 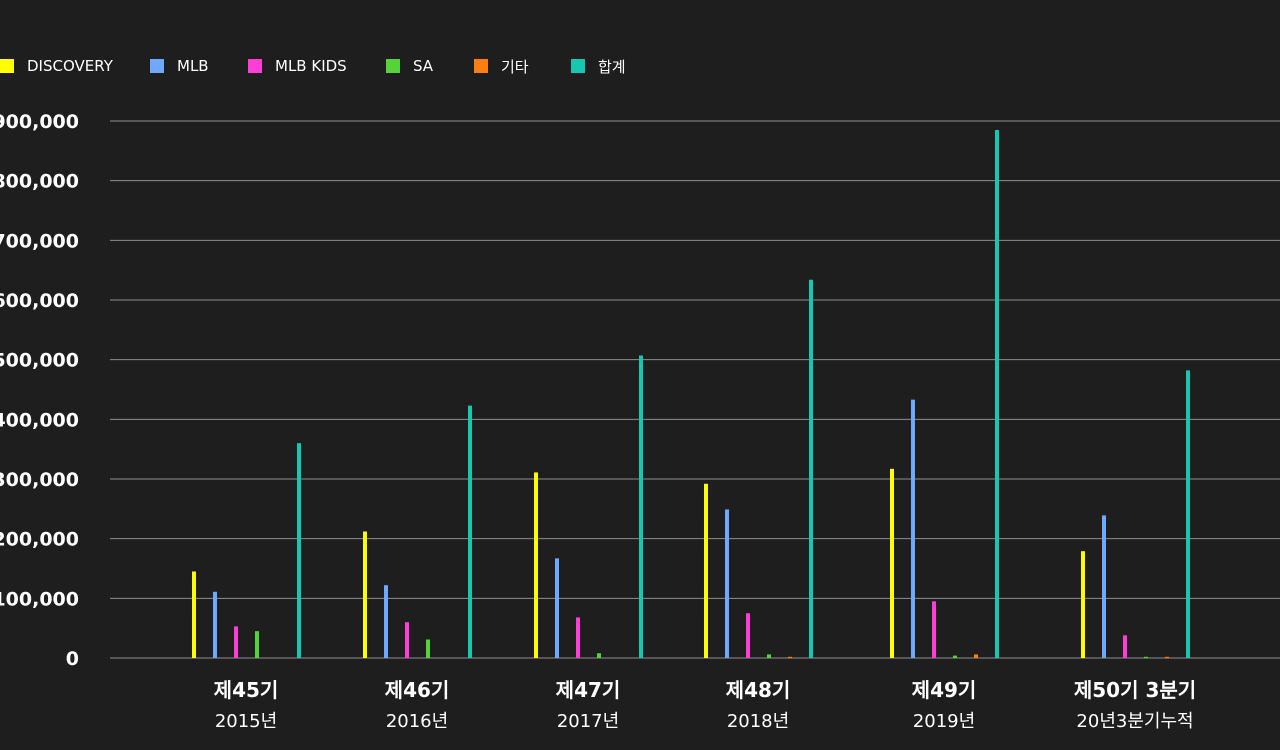 I want to click on legend-label: DISCOVERY, so click(x=70, y=66).